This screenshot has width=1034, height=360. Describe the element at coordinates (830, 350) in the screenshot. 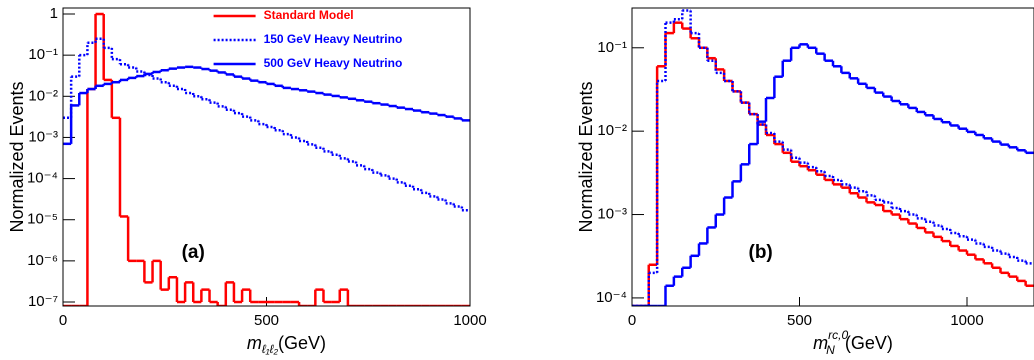

I see `x-label-sub: N` at that location.